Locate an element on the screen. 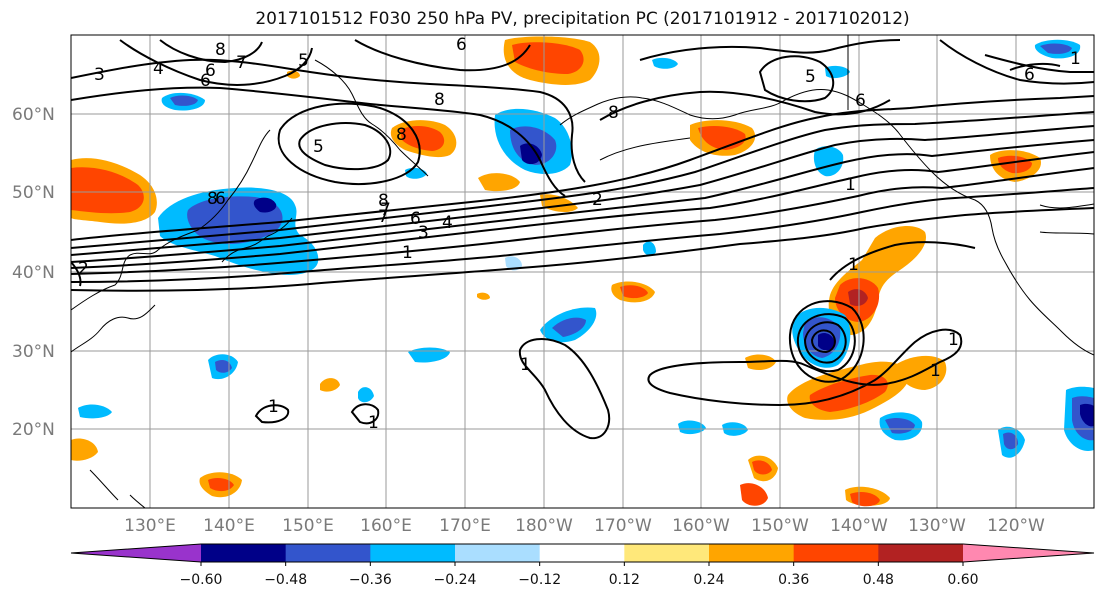 The width and height of the screenshot is (1105, 601). colorbar-tick-label: −0.60 is located at coordinates (201, 580).